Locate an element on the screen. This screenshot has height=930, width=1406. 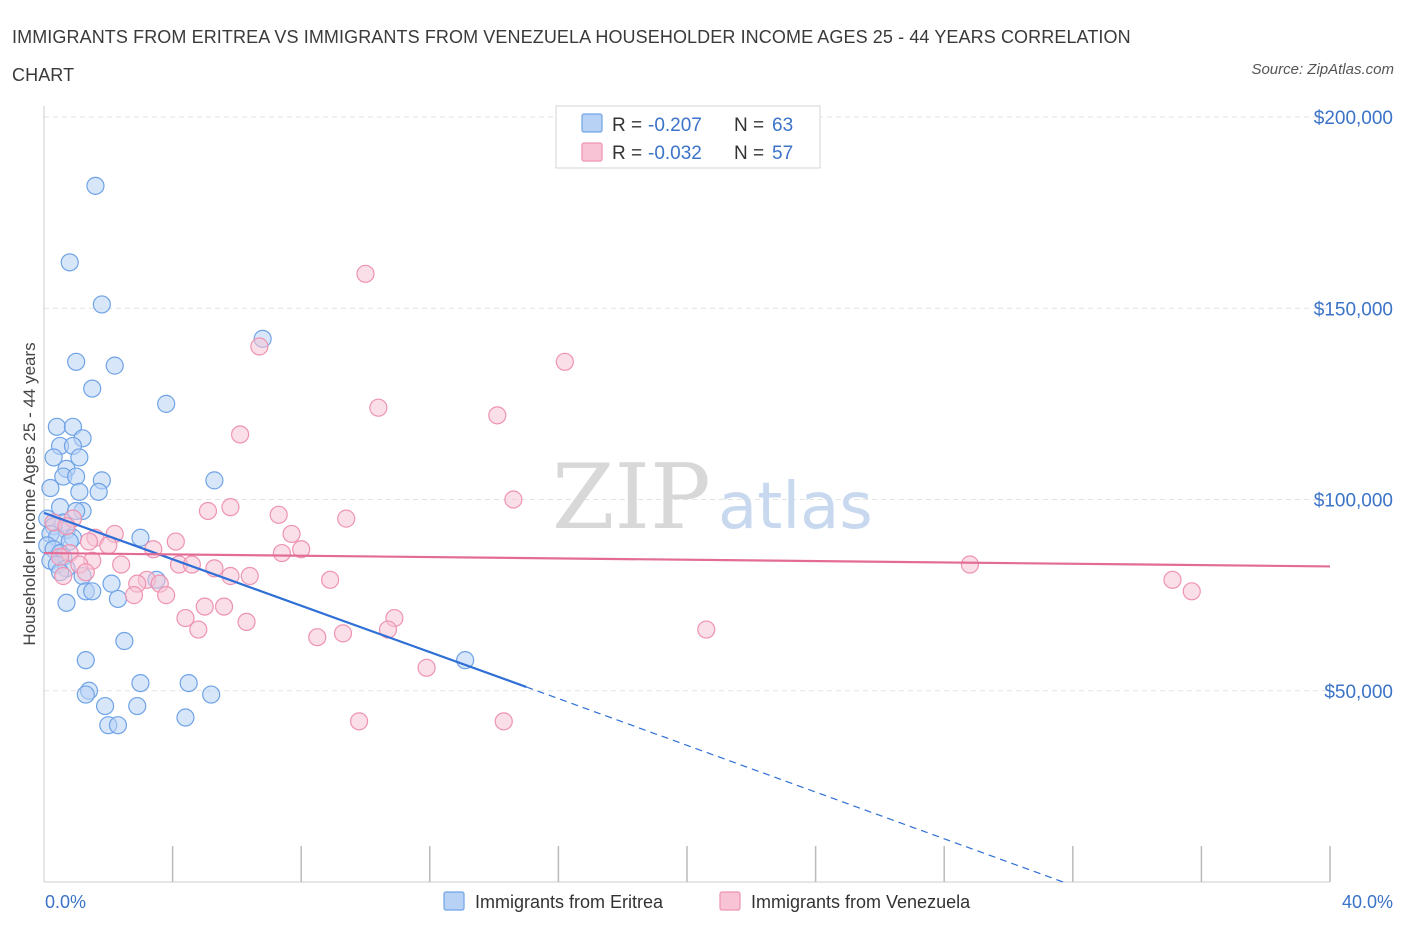
legend-r-value-eritrea: -0.207 is located at coordinates (675, 125).